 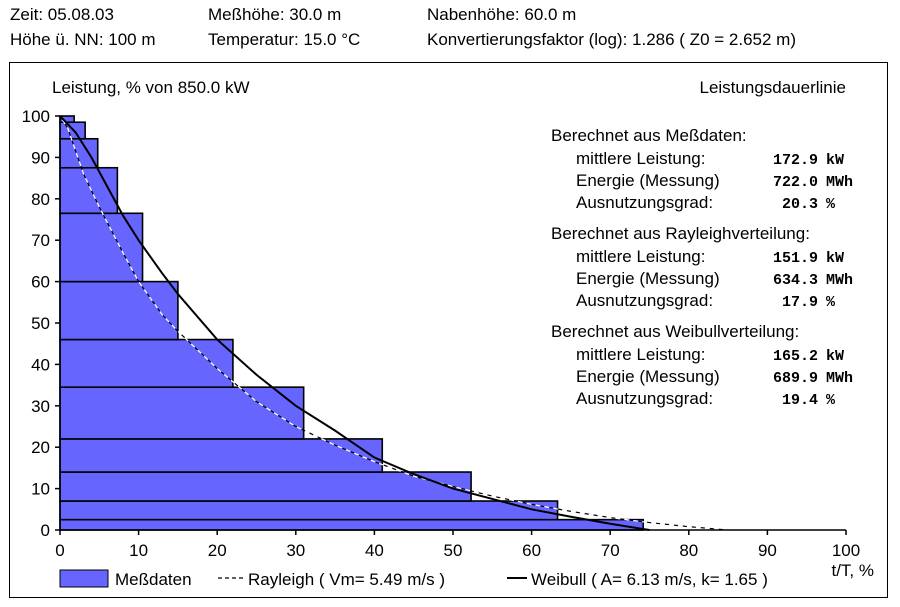 What do you see at coordinates (644, 202) in the screenshot?
I see `stats-label-0-2: Ausnutzungsgrad:` at bounding box center [644, 202].